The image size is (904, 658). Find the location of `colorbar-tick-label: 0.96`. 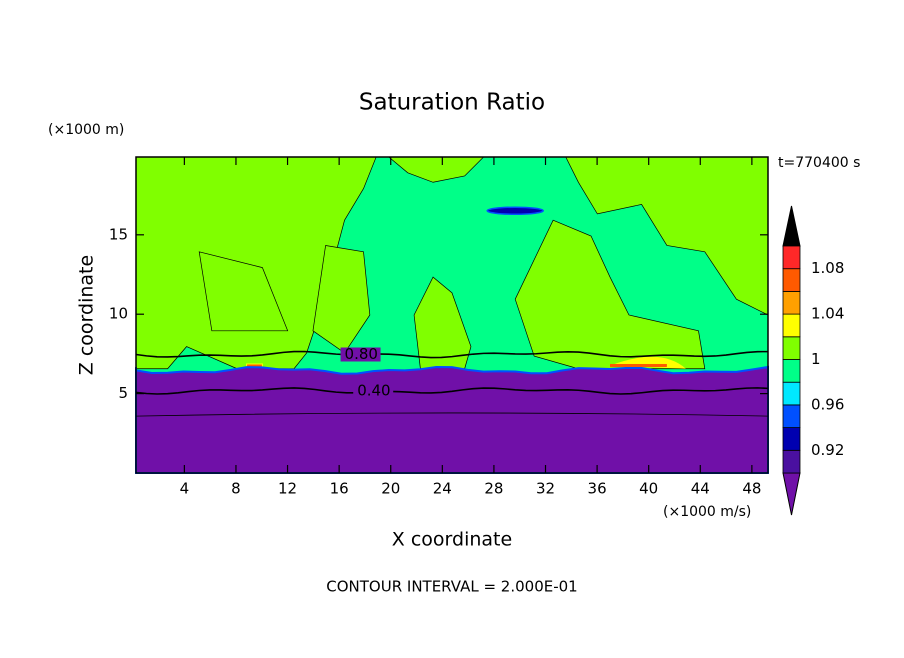

colorbar-tick-label: 0.96 is located at coordinates (827, 404).